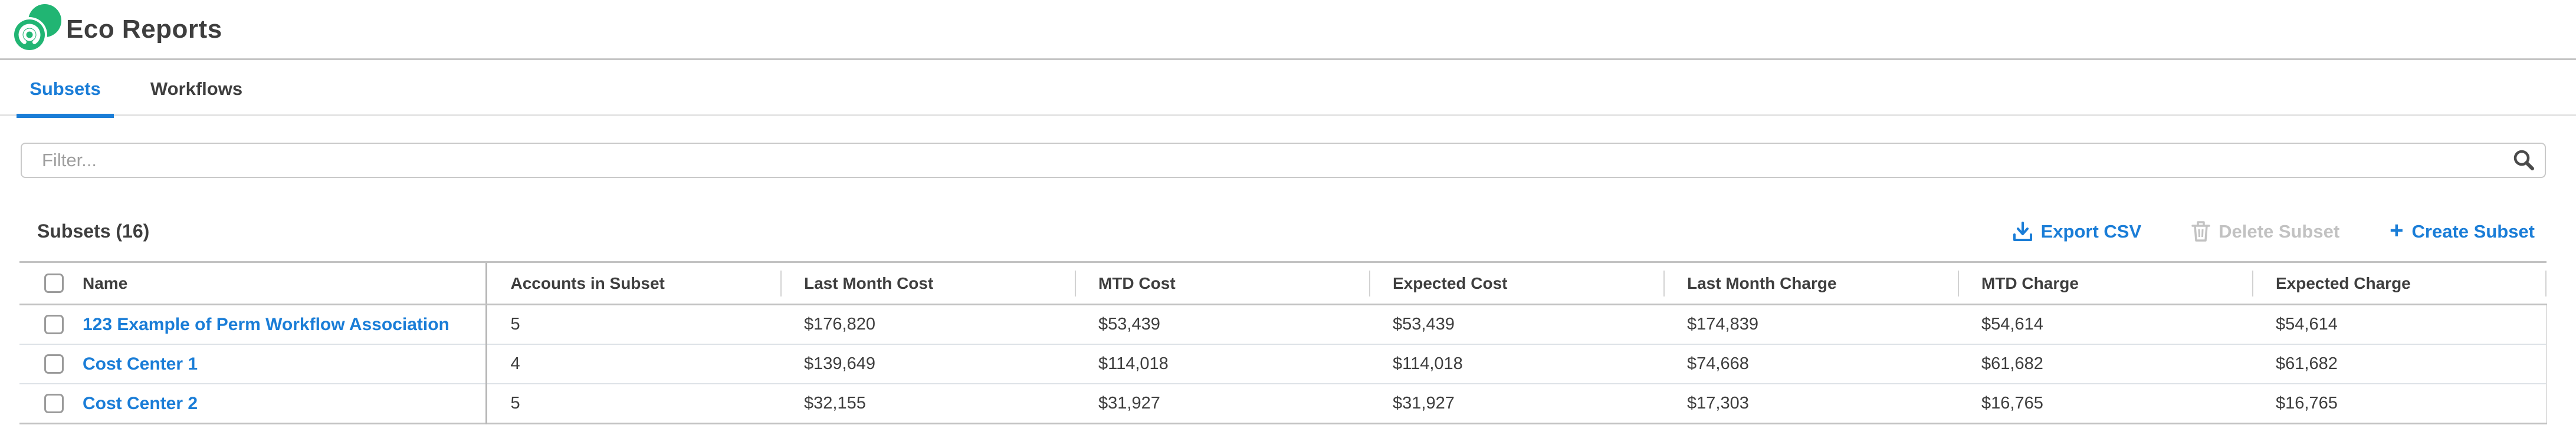 This screenshot has height=425, width=2576. Describe the element at coordinates (93, 231) in the screenshot. I see `subsets-count-heading: Subsets (16)` at that location.